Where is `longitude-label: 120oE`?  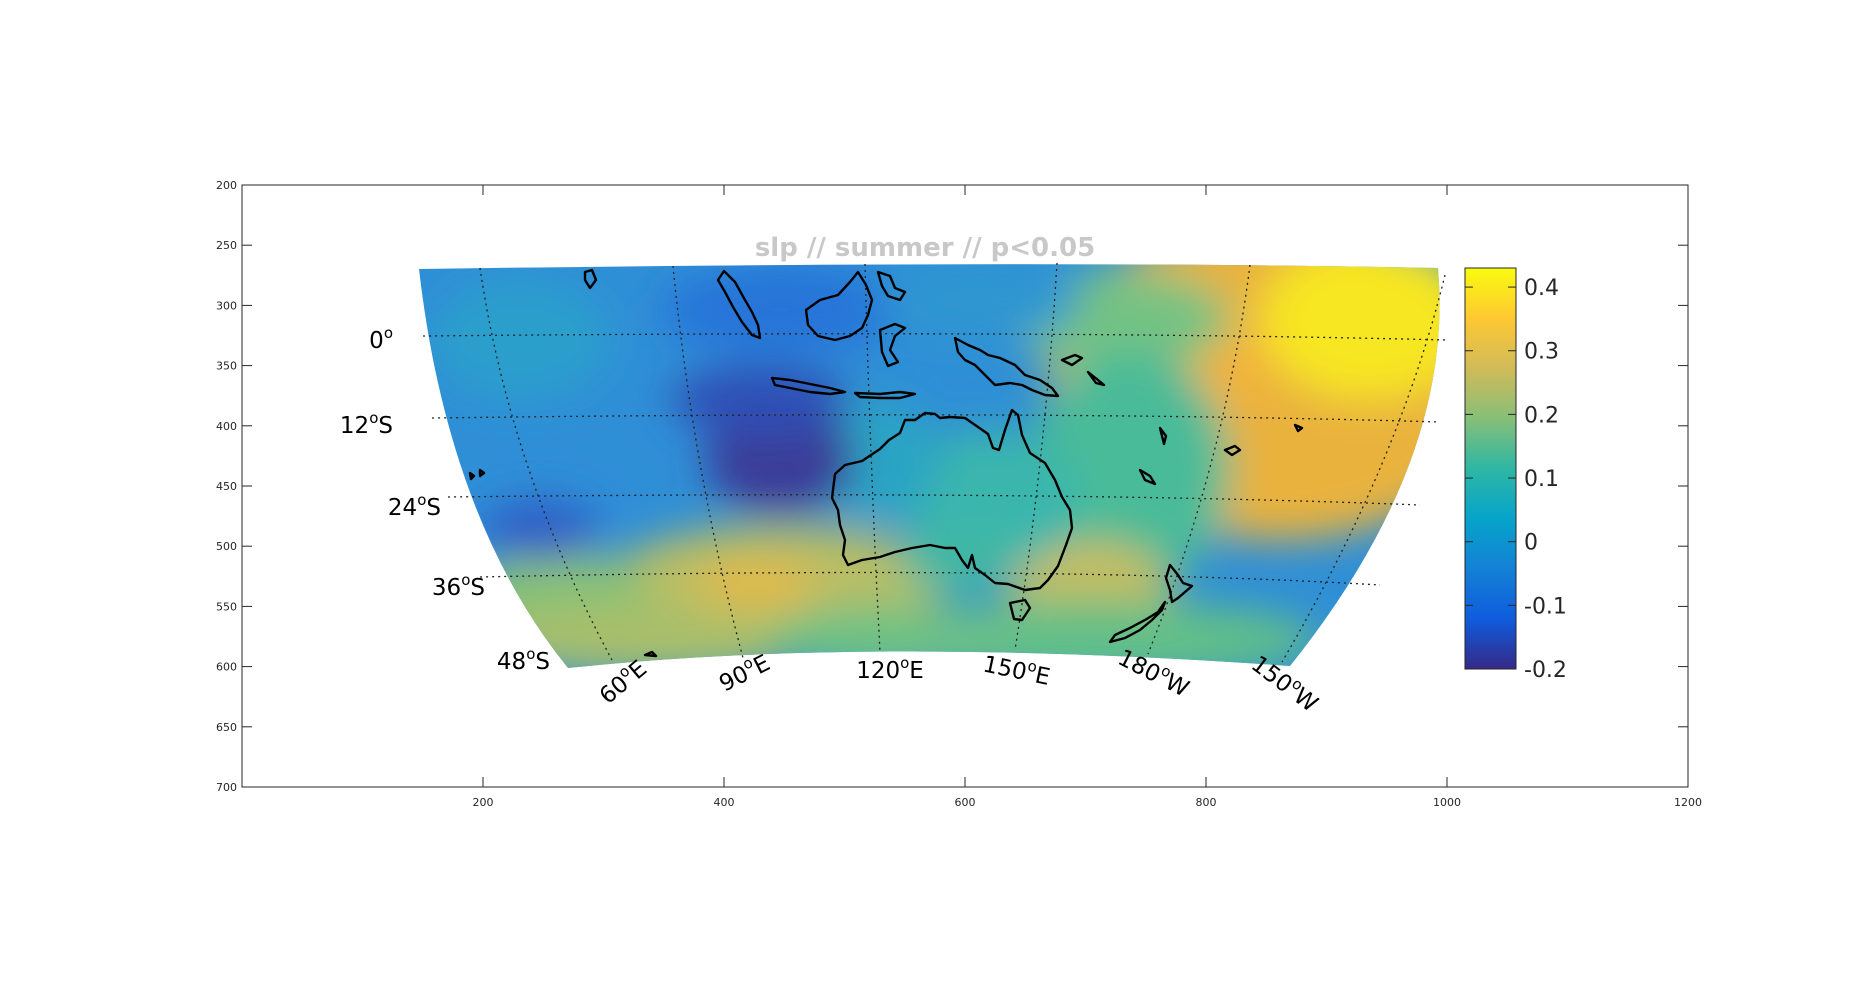
longitude-label: 120oE is located at coordinates (890, 669).